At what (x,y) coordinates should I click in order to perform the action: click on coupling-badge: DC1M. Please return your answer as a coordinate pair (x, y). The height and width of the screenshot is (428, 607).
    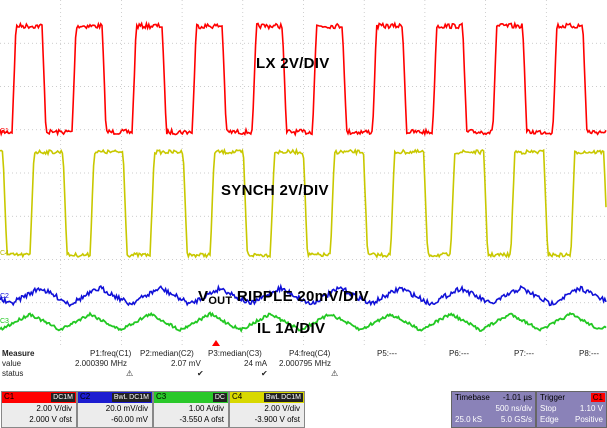
    Looking at the image, I should click on (63, 397).